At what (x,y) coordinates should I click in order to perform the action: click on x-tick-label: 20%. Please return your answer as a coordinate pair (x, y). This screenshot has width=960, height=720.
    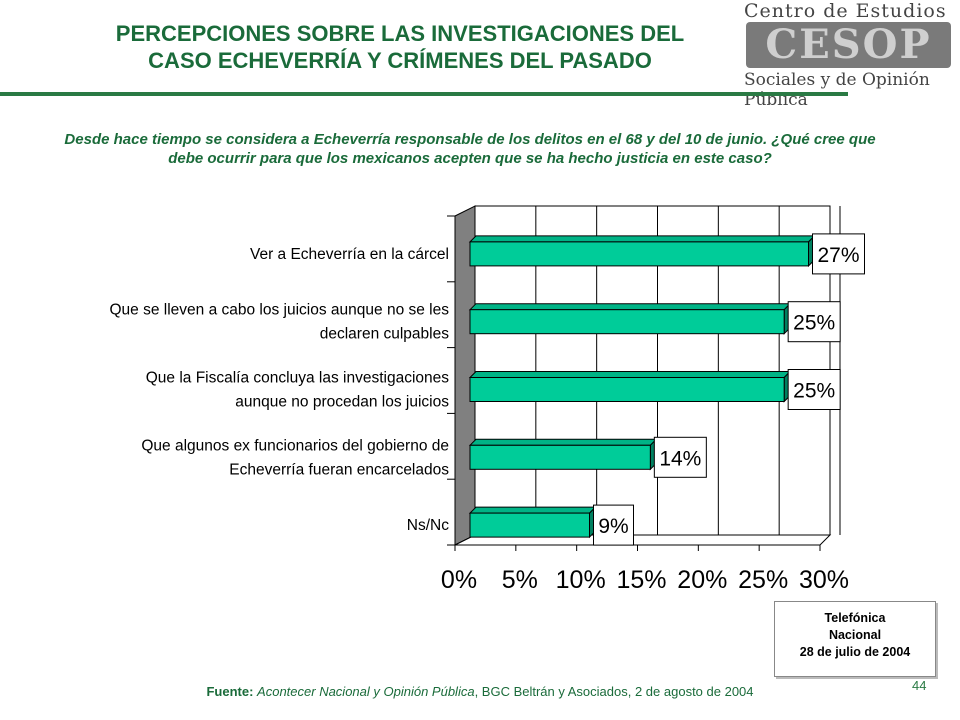
    Looking at the image, I should click on (702, 580).